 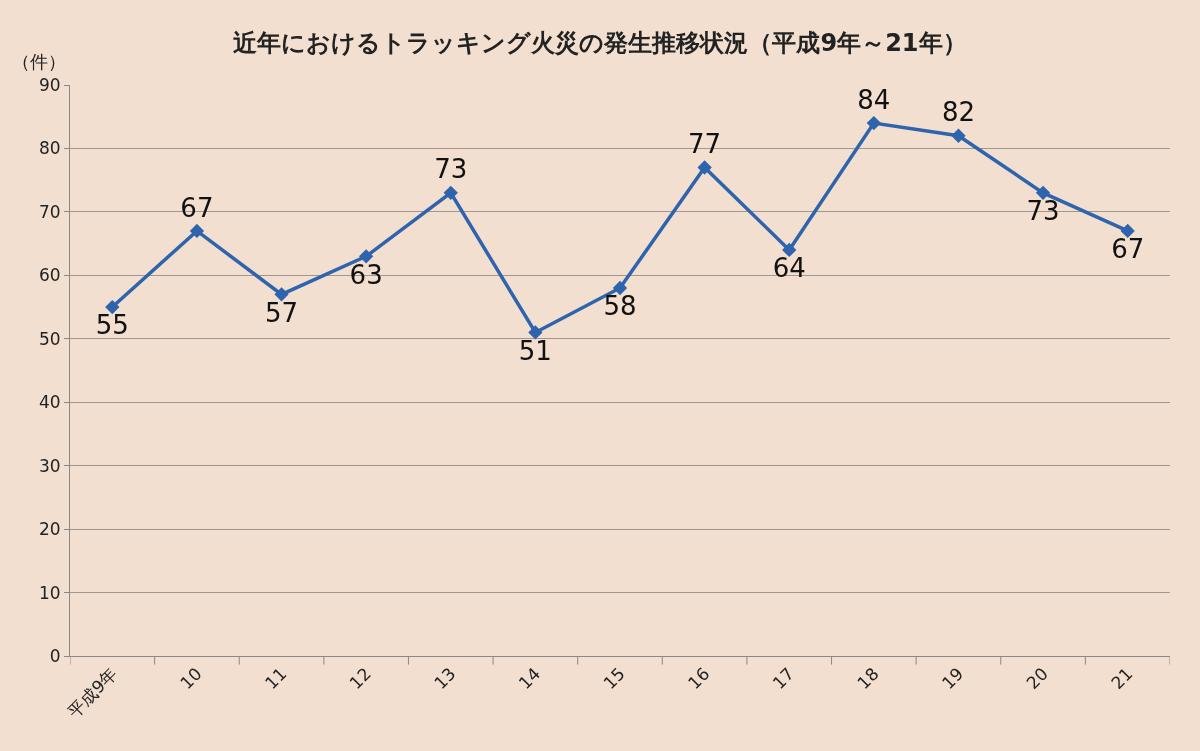 What do you see at coordinates (620, 306) in the screenshot?
I see `data-label: 58` at bounding box center [620, 306].